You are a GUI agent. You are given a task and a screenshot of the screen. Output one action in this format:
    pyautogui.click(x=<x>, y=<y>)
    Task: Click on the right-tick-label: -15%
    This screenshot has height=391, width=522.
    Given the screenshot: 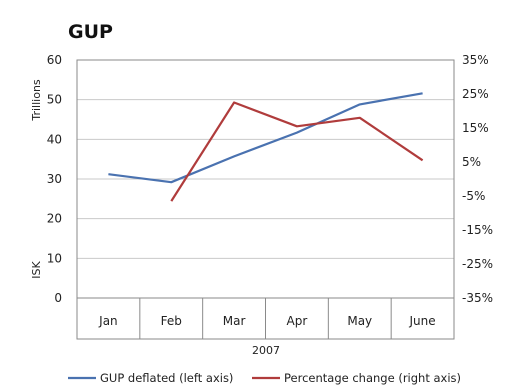 What is the action you would take?
    pyautogui.click(x=477, y=230)
    